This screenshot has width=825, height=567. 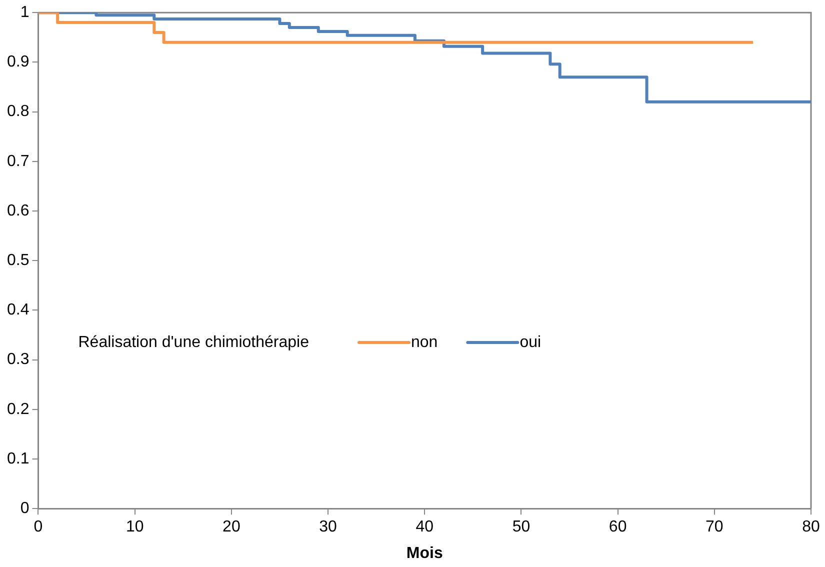 What do you see at coordinates (715, 527) in the screenshot?
I see `x-tick-label: 70` at bounding box center [715, 527].